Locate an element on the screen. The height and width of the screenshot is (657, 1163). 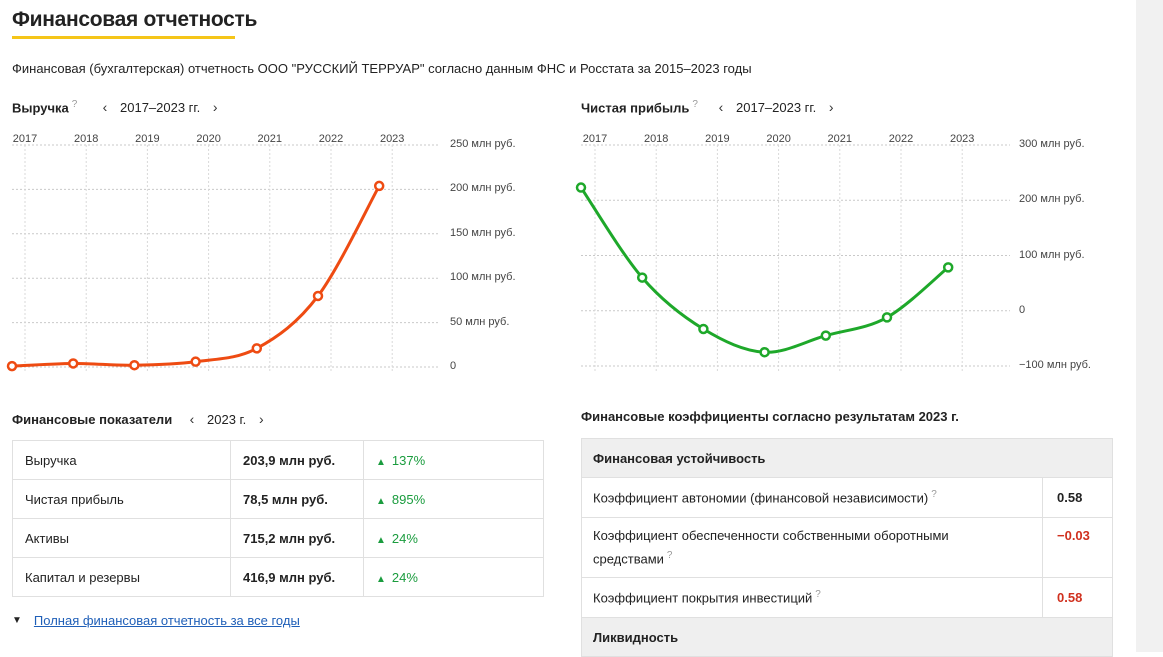
coefficient-value: 0.58 is located at coordinates (1077, 497).